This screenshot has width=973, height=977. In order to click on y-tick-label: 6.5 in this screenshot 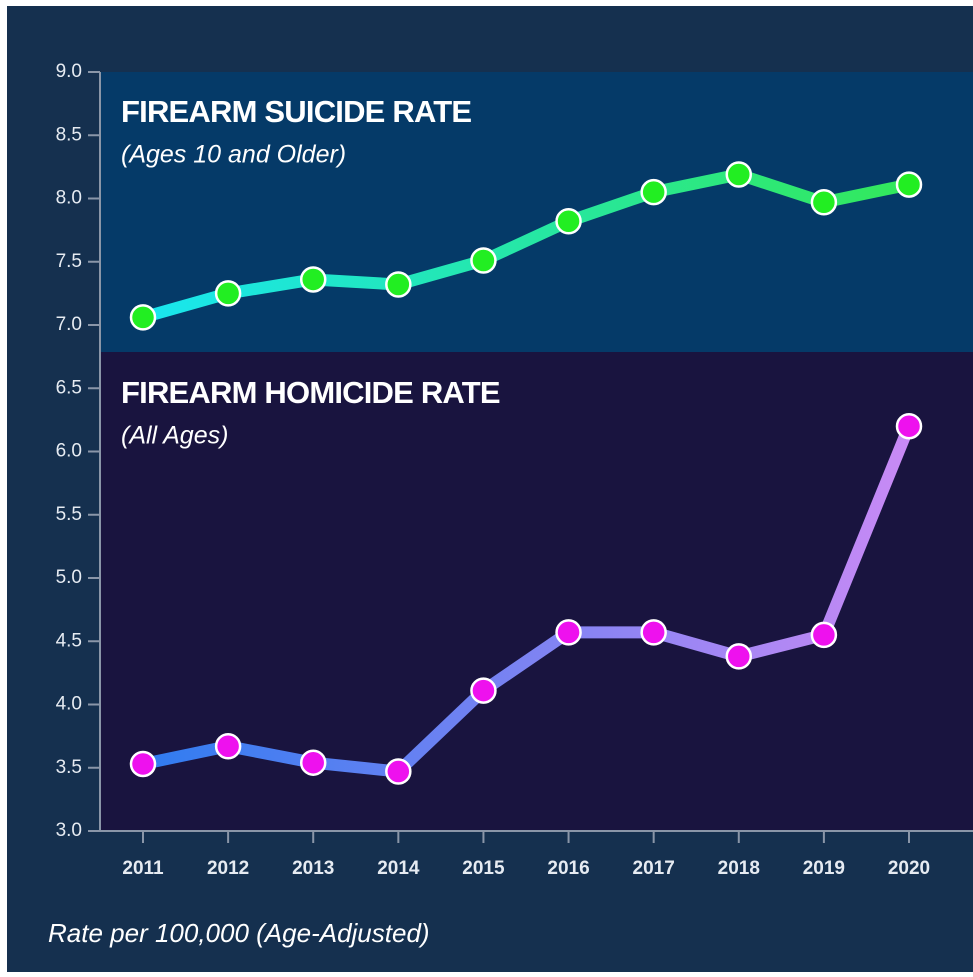, I will do `click(69, 387)`.